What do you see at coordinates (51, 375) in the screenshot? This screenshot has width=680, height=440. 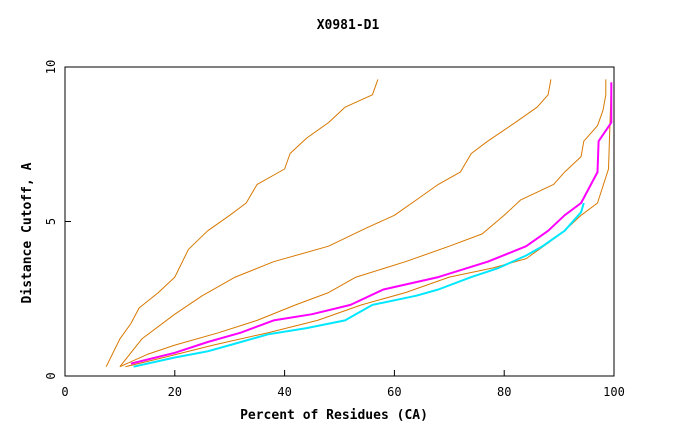 I see `y-tick-label: 0` at bounding box center [51, 375].